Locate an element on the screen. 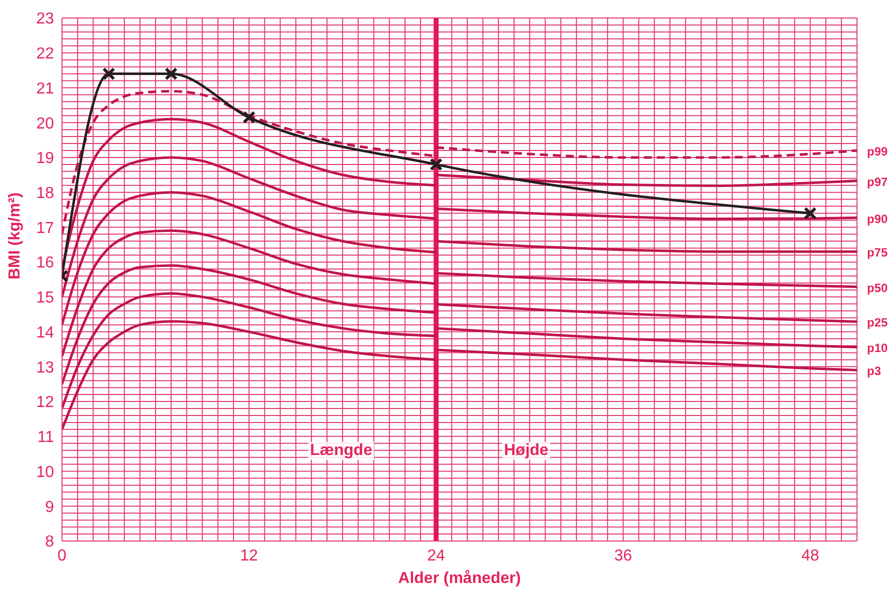  y-tick-label: 13 is located at coordinates (45, 367).